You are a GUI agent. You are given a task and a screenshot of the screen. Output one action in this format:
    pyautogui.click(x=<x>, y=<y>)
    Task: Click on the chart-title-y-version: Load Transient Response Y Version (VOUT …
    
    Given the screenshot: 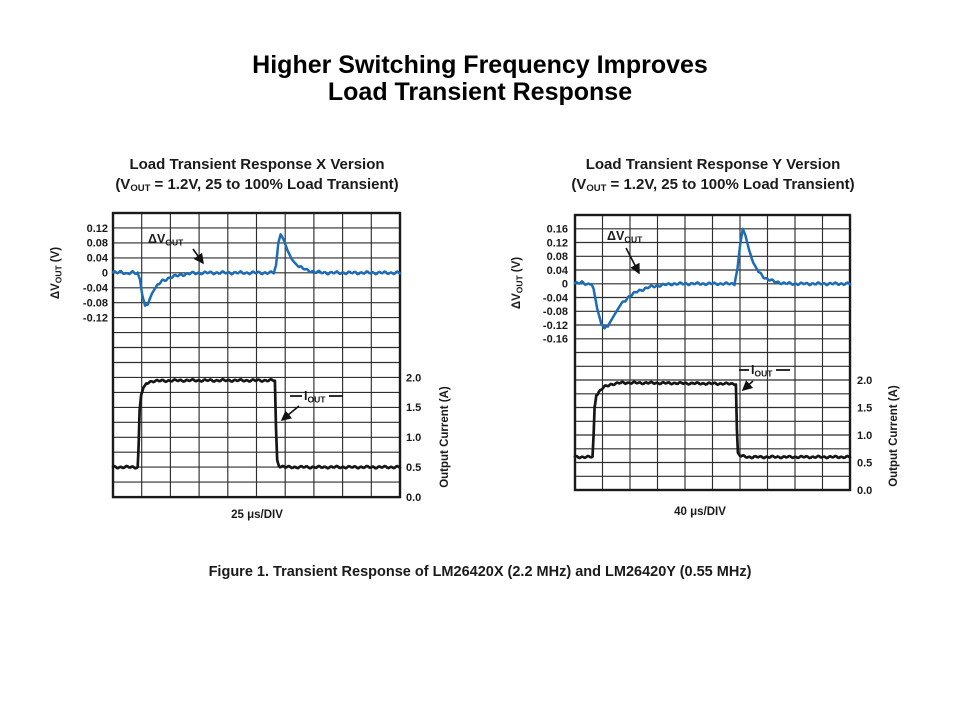 What is the action you would take?
    pyautogui.click(x=713, y=177)
    